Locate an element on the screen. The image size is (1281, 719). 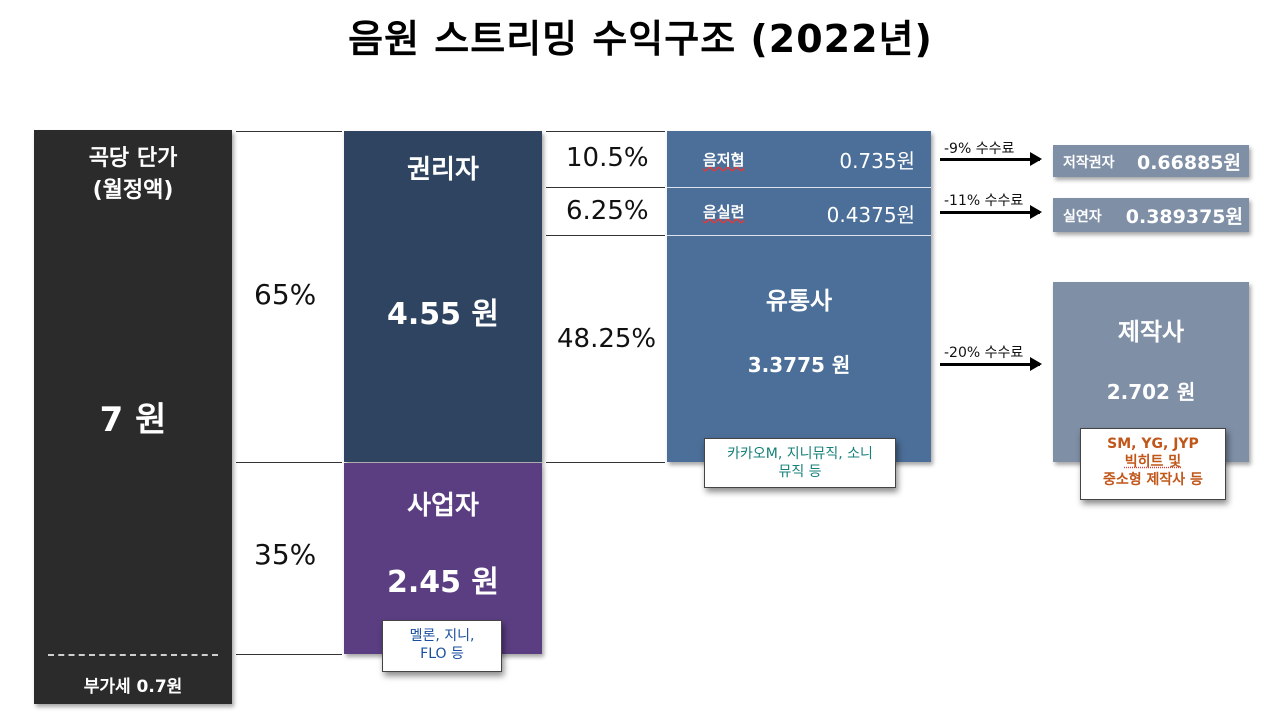
line-bottom is located at coordinates (289, 654).